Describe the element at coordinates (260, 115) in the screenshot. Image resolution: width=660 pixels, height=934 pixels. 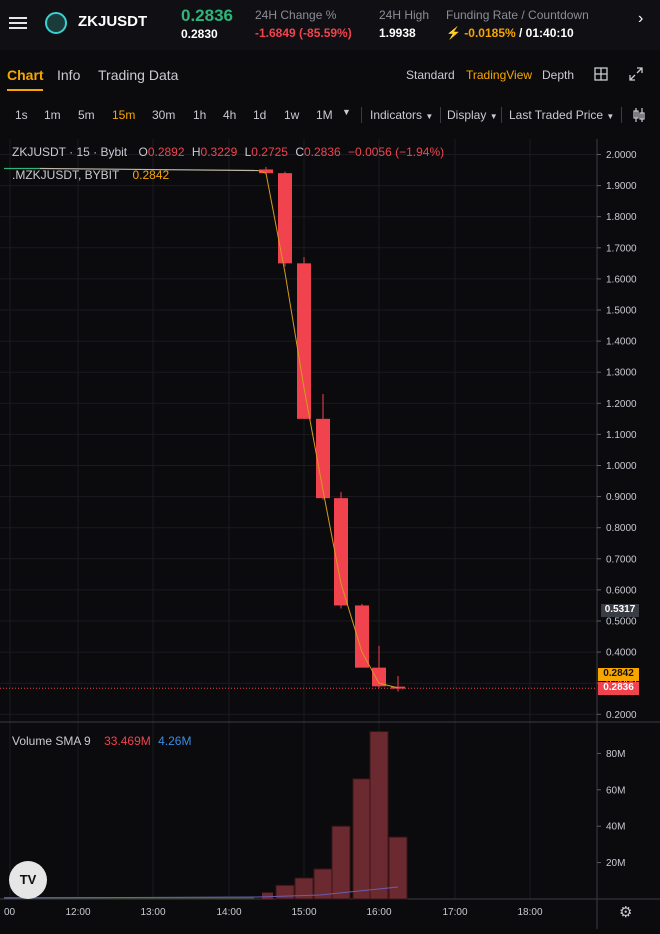
I see `timeframe-1d: 1d` at that location.